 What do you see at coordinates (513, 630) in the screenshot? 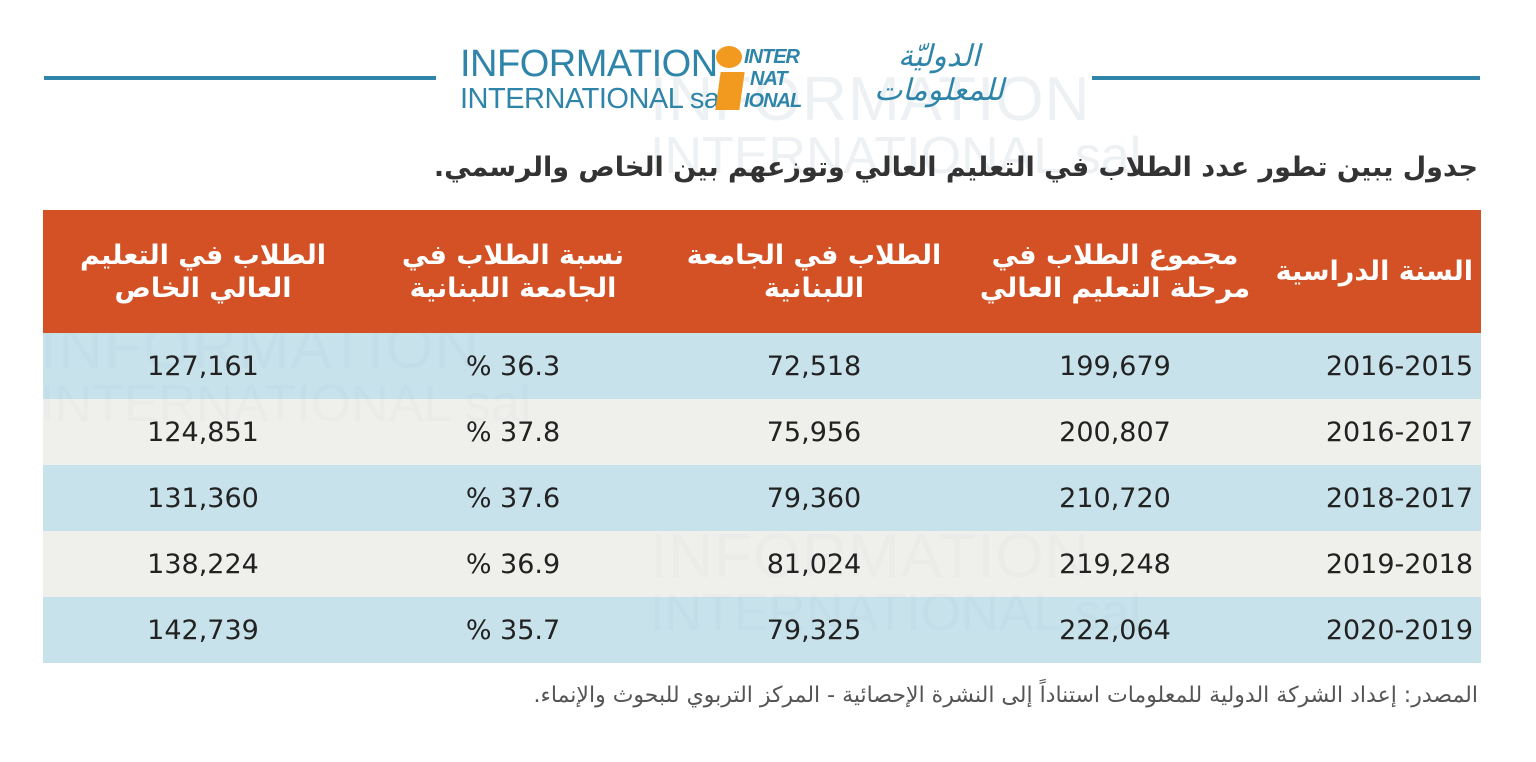
I see `cell-lu-share: % 35.7` at bounding box center [513, 630].